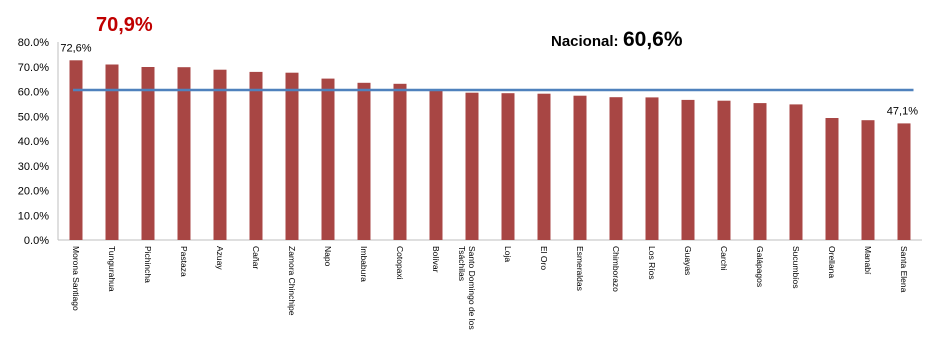 Image resolution: width=928 pixels, height=350 pixels. Describe the element at coordinates (652, 263) in the screenshot. I see `category-label: Los Ríos` at that location.